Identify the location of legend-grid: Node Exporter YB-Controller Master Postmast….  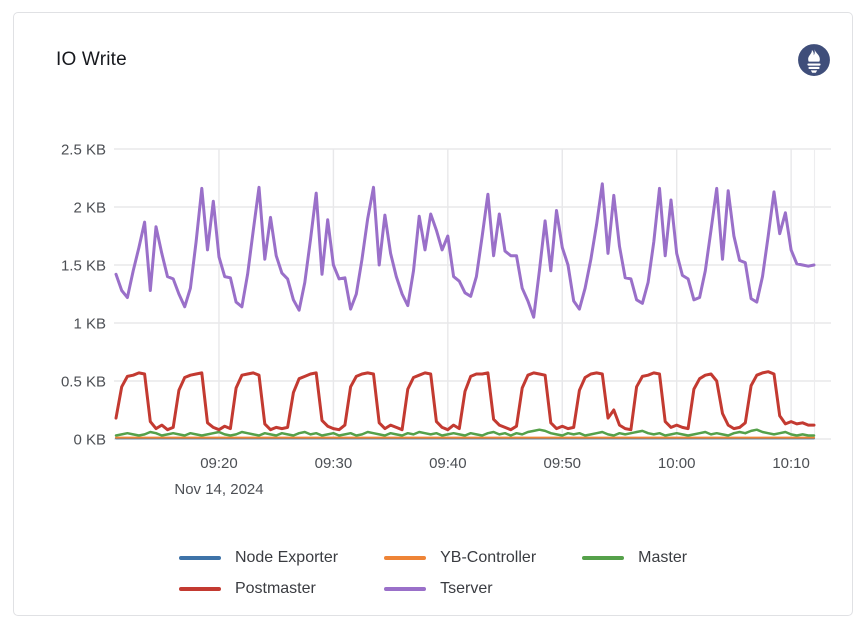
(432, 573).